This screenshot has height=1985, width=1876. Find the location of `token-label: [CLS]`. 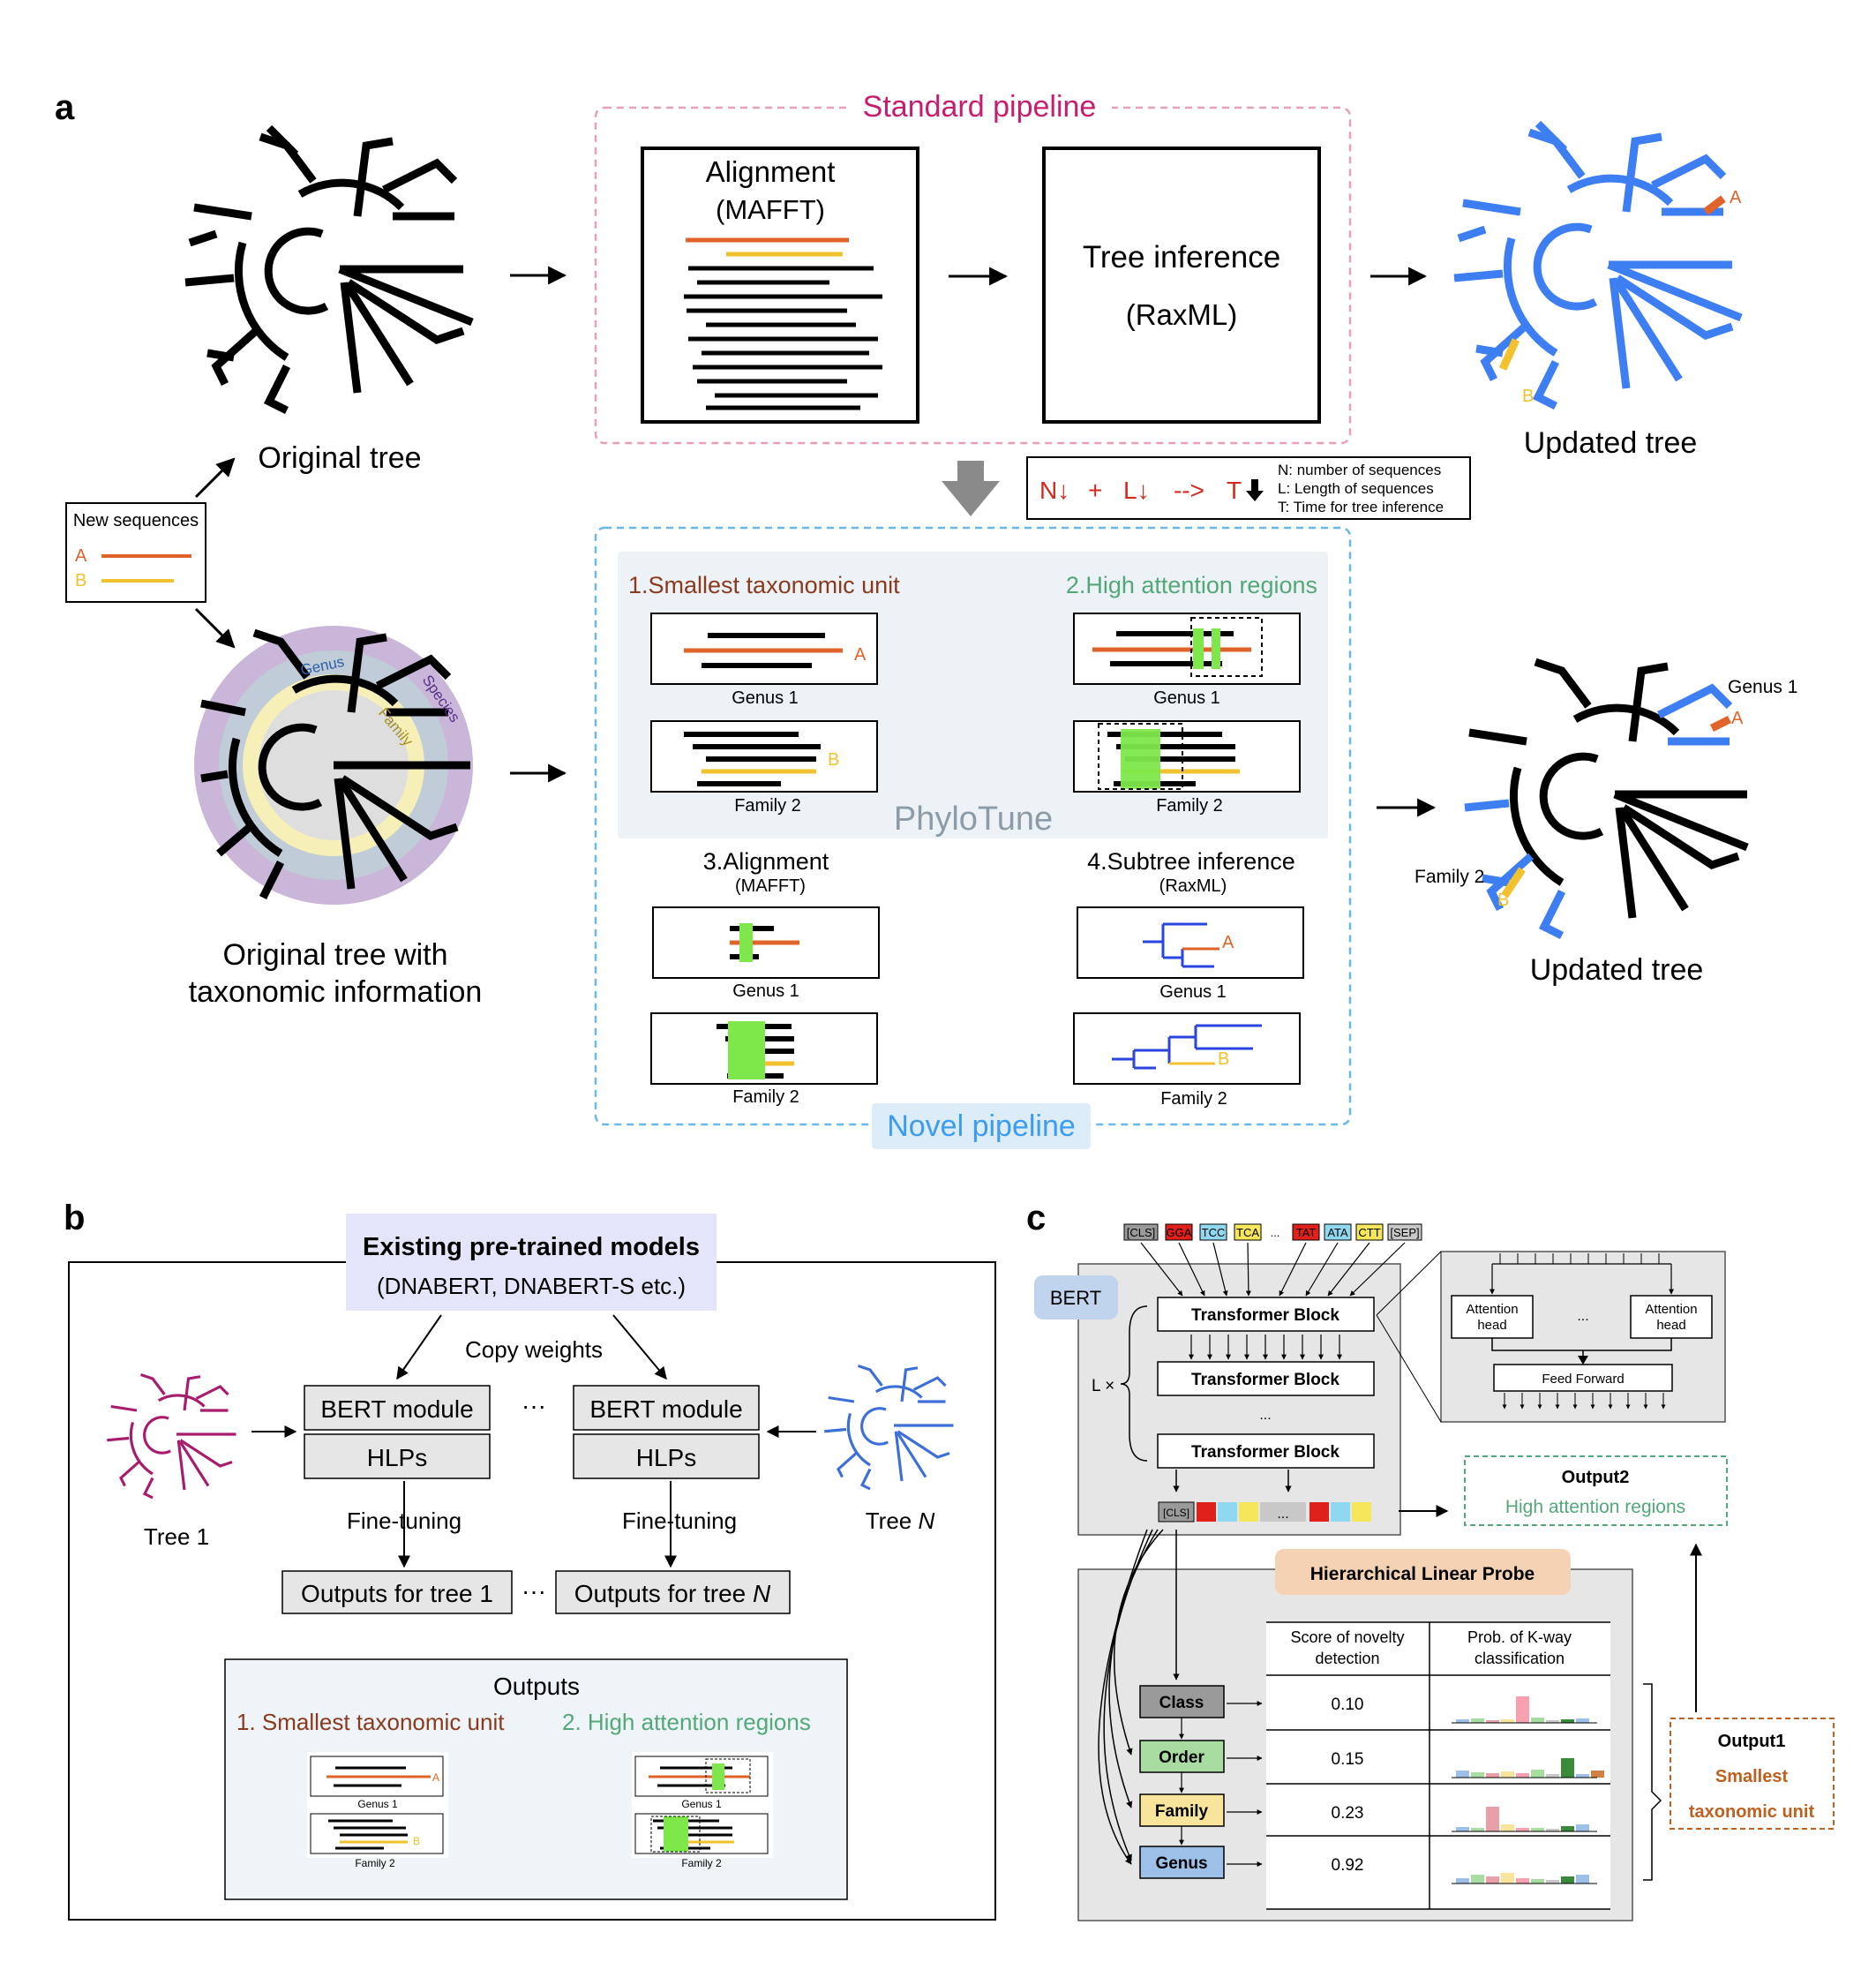

token-label: [CLS] is located at coordinates (1141, 1232).